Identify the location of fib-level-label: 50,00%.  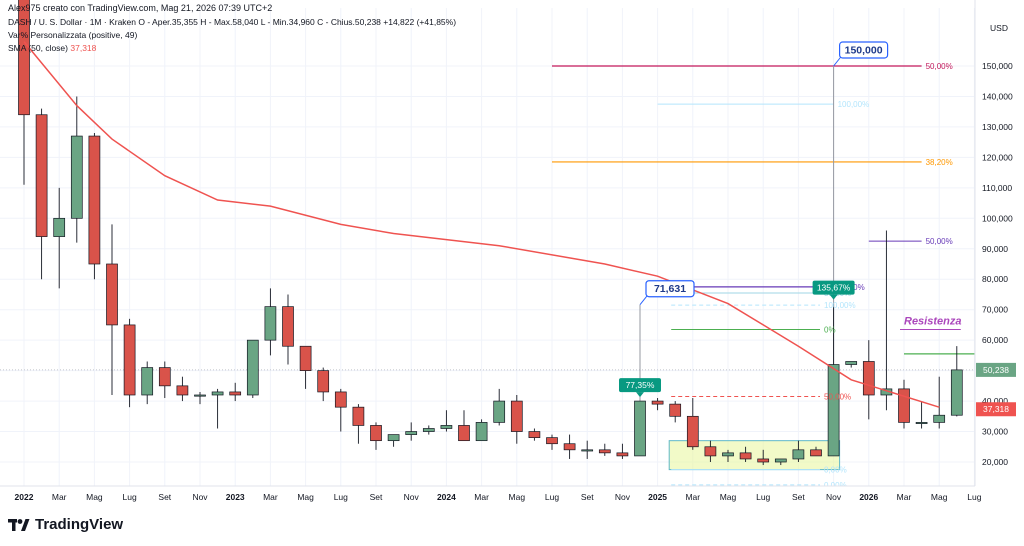
(939, 241).